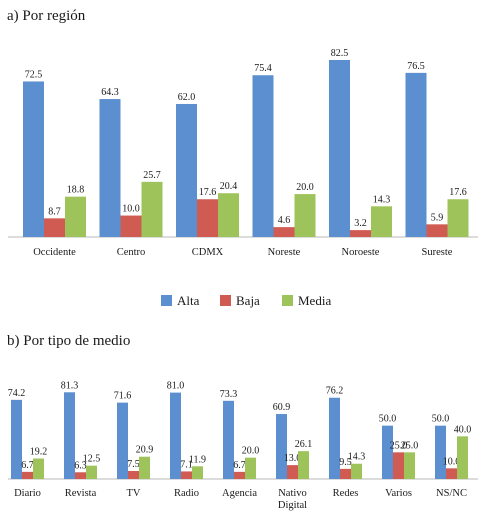  I want to click on value-label-media-8: 40.0, so click(463, 429).